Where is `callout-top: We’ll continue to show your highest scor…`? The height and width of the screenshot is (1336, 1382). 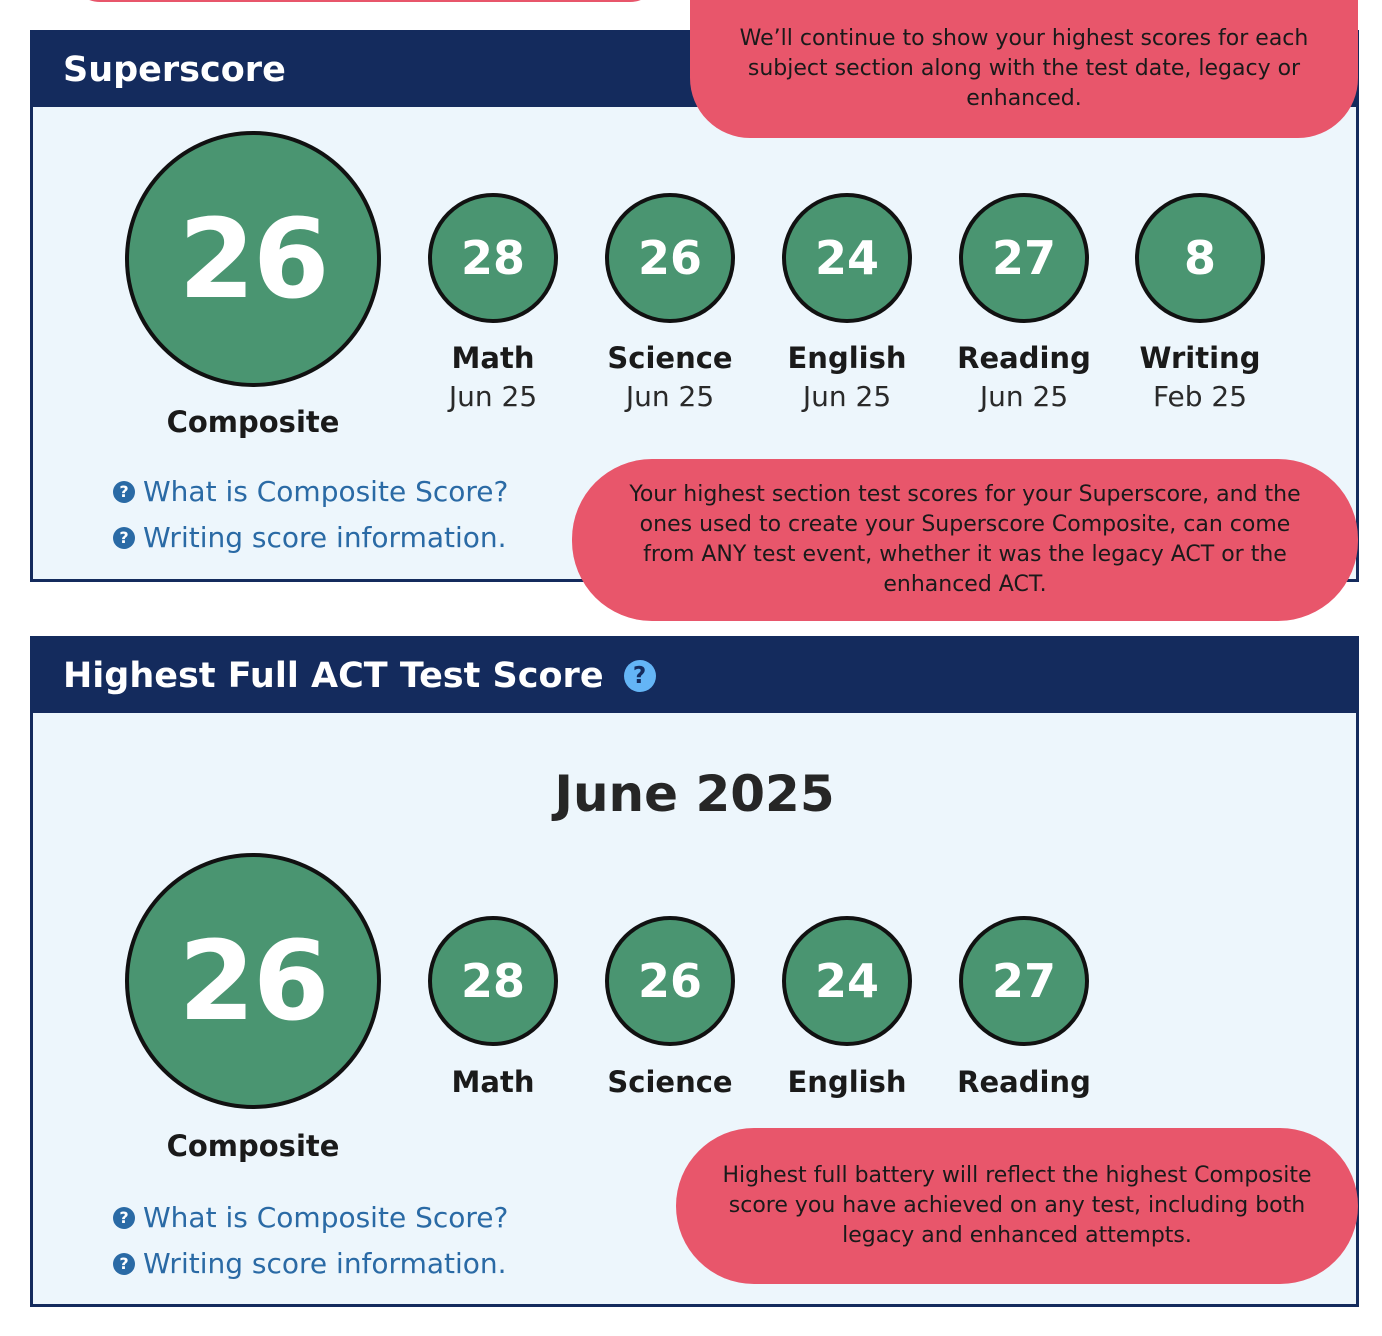 callout-top: We’ll continue to show your highest scor… is located at coordinates (1024, 69).